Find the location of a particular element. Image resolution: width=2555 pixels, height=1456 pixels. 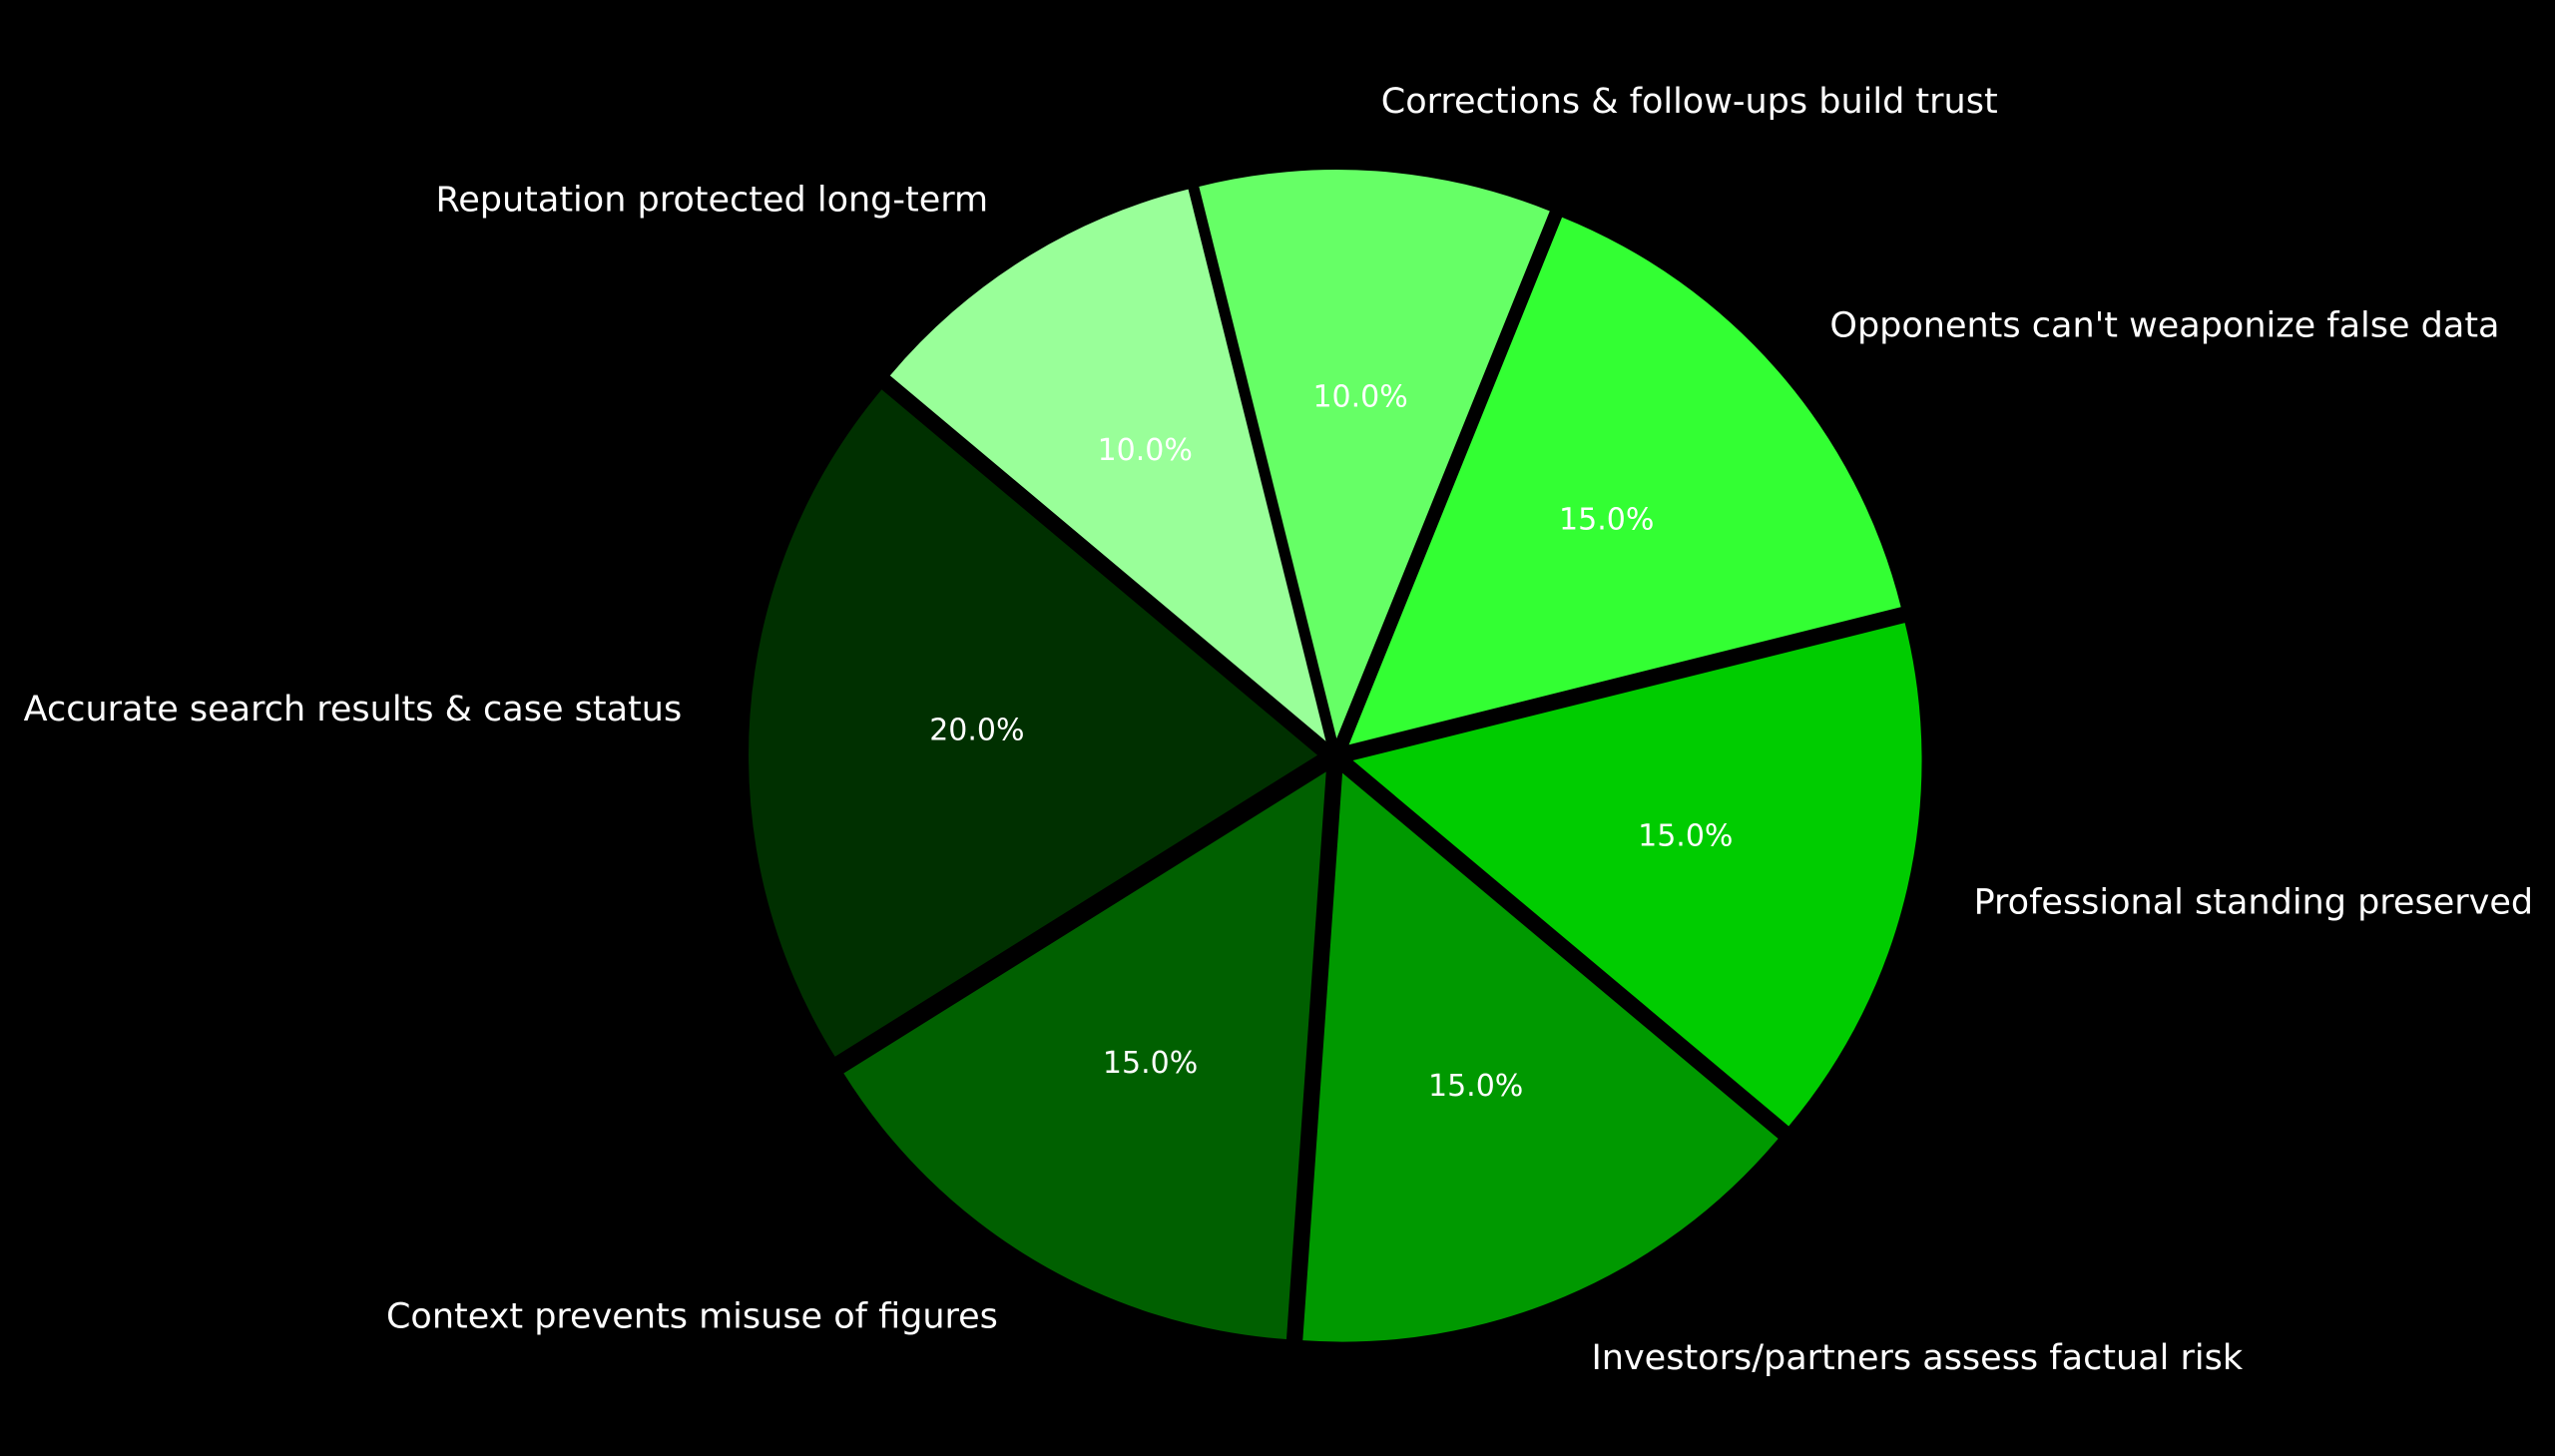

slice-category-label: Corrections & follow-ups build trust is located at coordinates (1689, 102).